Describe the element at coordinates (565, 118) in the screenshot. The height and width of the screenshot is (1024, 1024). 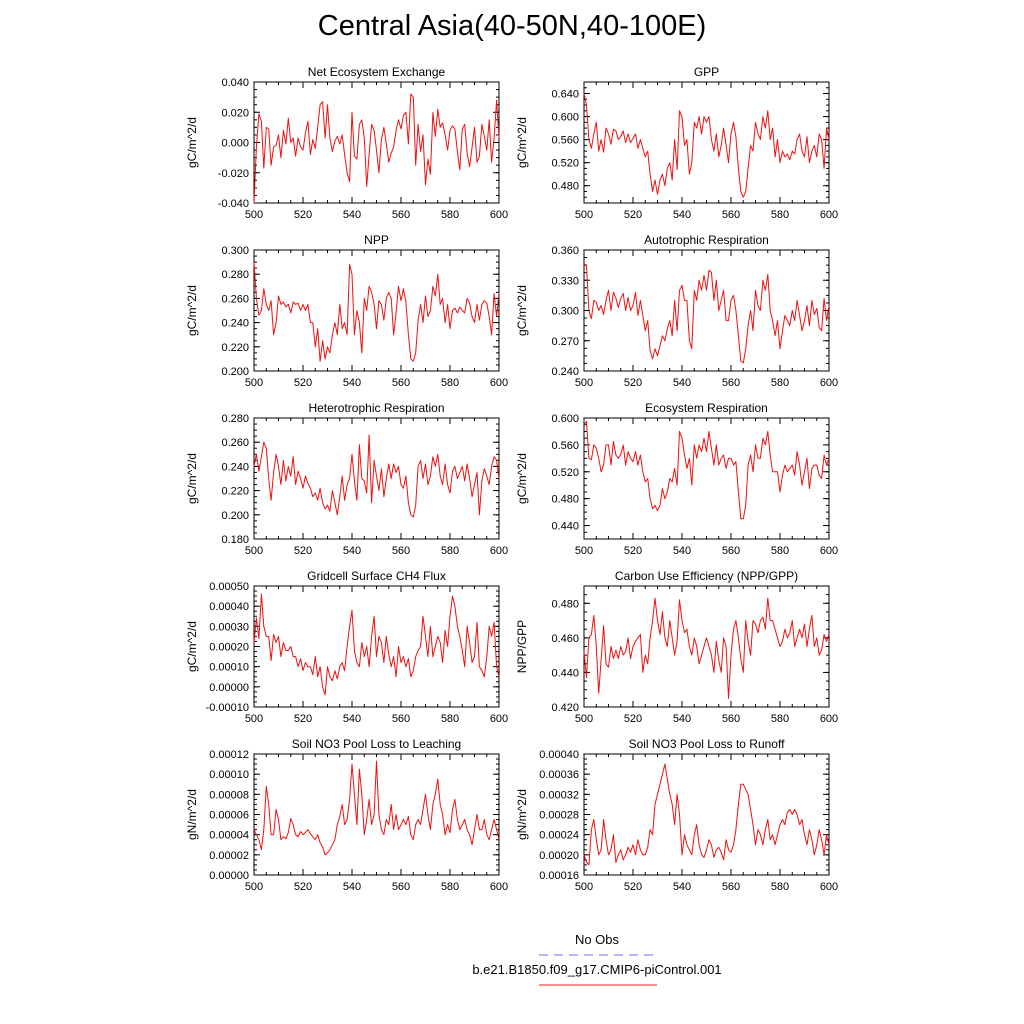
I see `y-tick-label: 0.600` at that location.